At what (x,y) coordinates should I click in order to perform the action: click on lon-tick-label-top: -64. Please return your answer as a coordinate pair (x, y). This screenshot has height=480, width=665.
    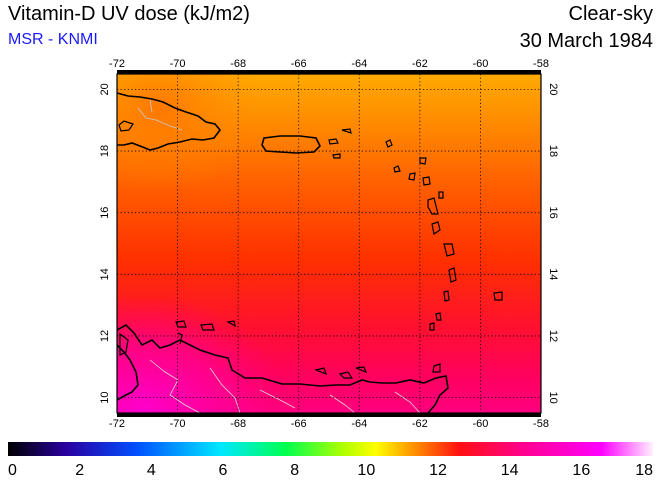
    Looking at the image, I should click on (359, 64).